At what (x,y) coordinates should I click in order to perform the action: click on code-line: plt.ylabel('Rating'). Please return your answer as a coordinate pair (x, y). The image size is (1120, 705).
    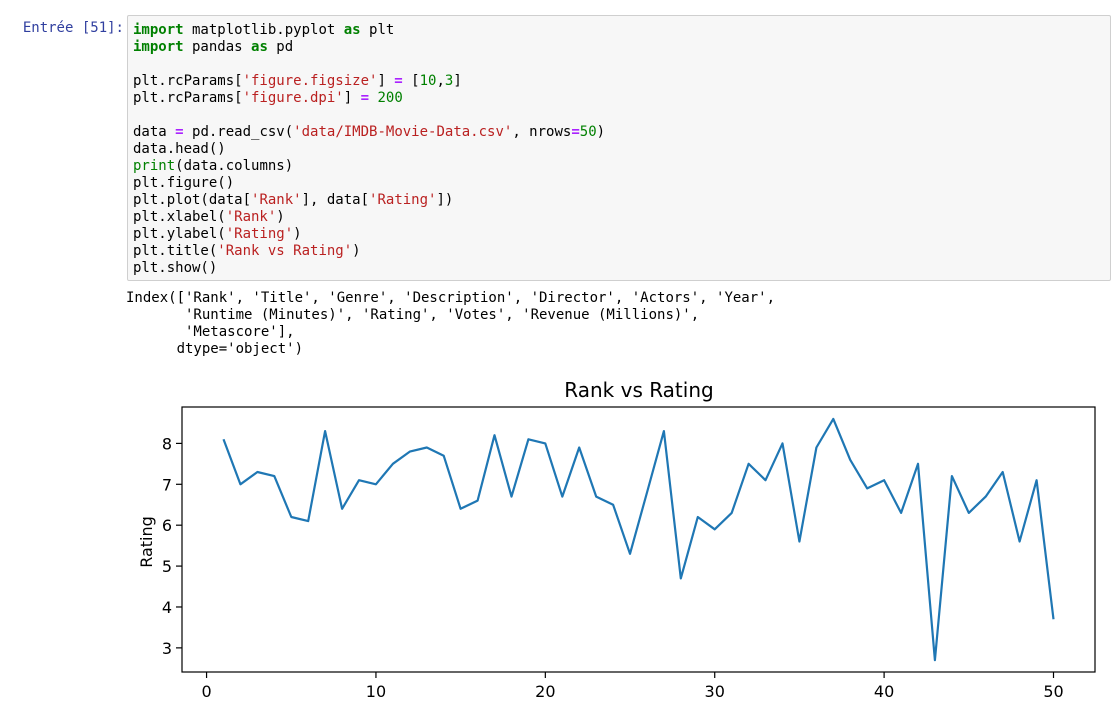
    Looking at the image, I should click on (621, 234).